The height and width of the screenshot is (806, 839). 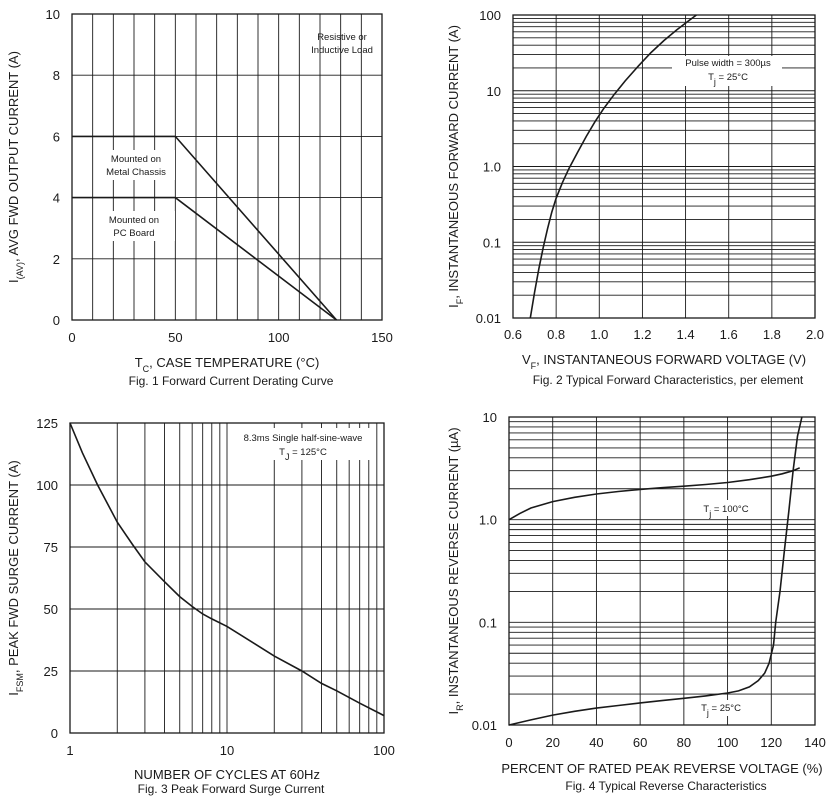 What do you see at coordinates (728, 63) in the screenshot?
I see `annotation-text: Pulse width = 300µs` at bounding box center [728, 63].